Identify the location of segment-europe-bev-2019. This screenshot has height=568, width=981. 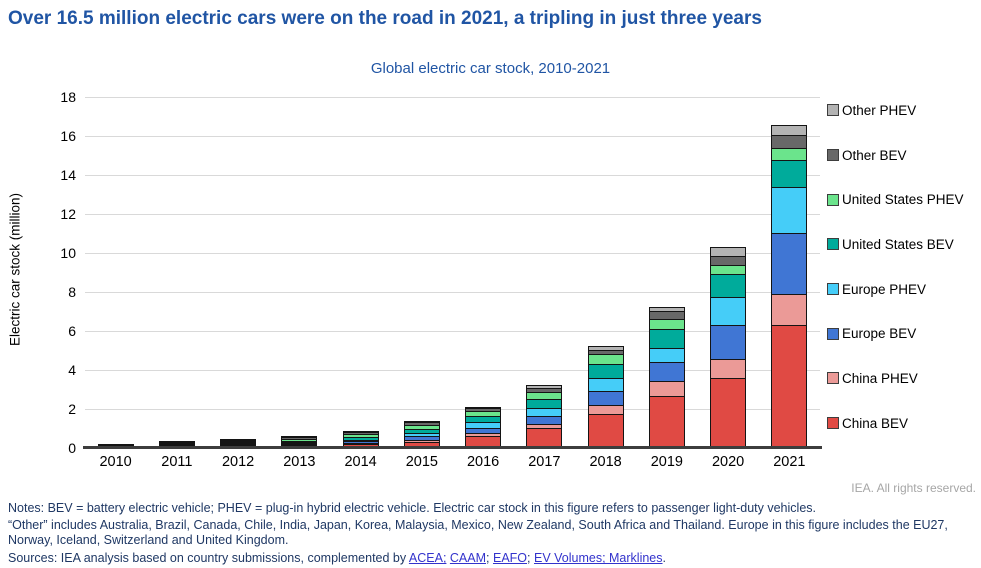
(666, 372).